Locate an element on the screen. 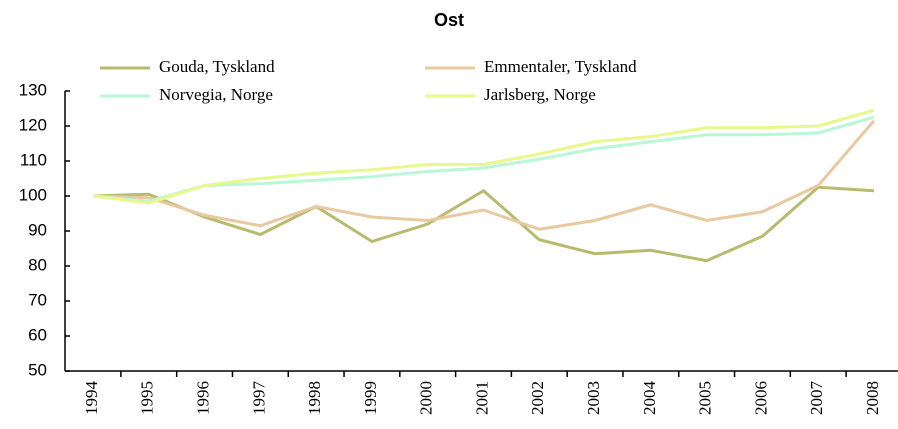 The width and height of the screenshot is (898, 429). x-tick-label: 1995 is located at coordinates (147, 398).